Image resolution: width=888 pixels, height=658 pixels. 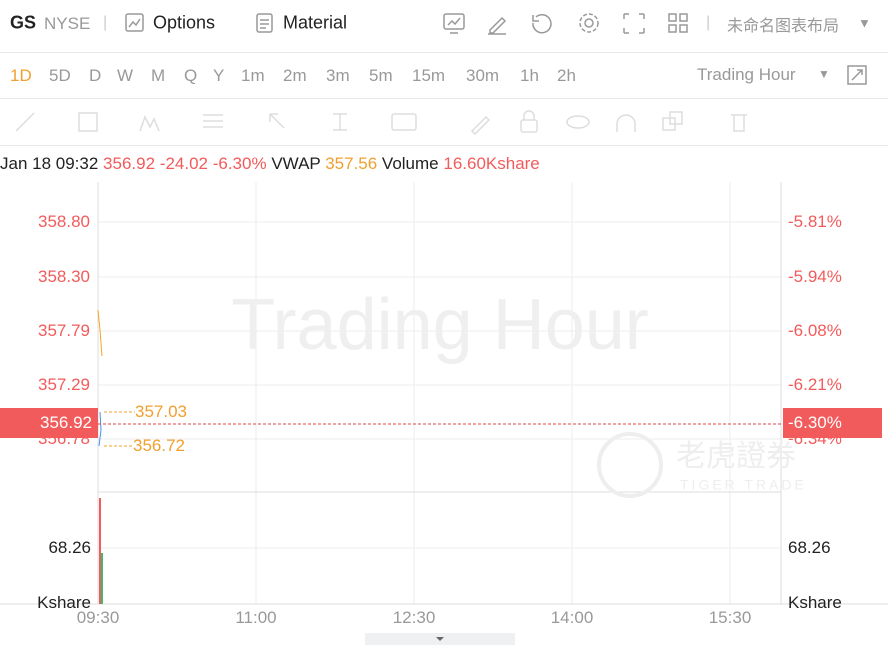 I want to click on timeframe: 2m, so click(x=295, y=75).